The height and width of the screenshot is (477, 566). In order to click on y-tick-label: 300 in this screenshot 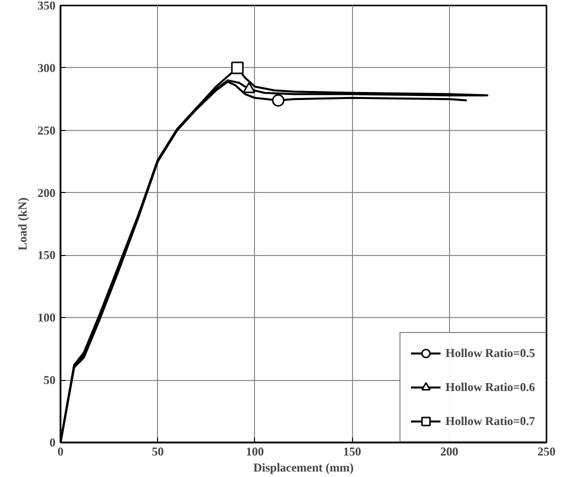, I will do `click(47, 67)`.